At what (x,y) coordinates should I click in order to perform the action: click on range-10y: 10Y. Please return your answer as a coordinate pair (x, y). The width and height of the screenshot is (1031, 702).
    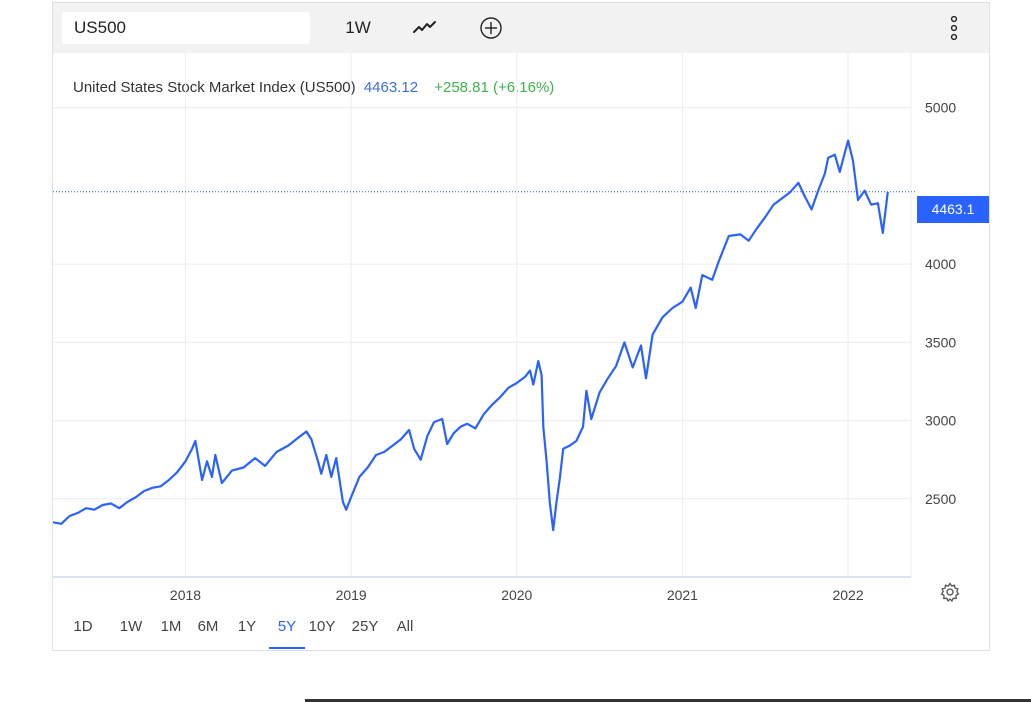
    Looking at the image, I should click on (322, 626).